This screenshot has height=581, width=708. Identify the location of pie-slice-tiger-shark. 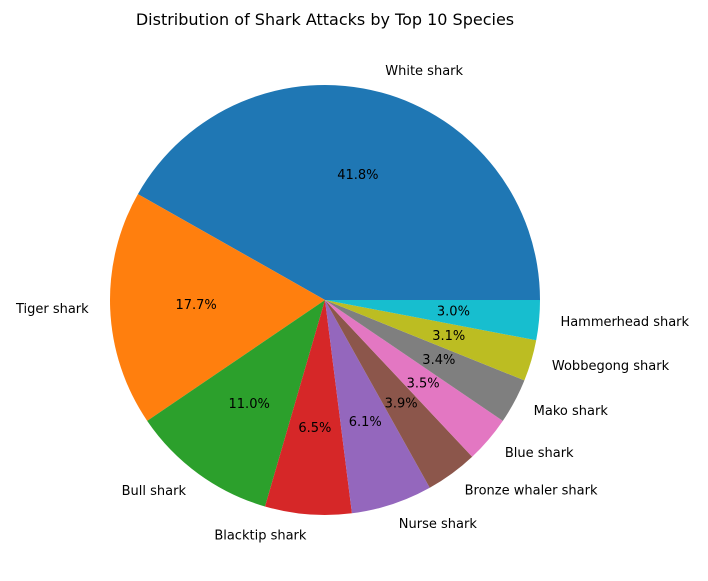
(217, 307).